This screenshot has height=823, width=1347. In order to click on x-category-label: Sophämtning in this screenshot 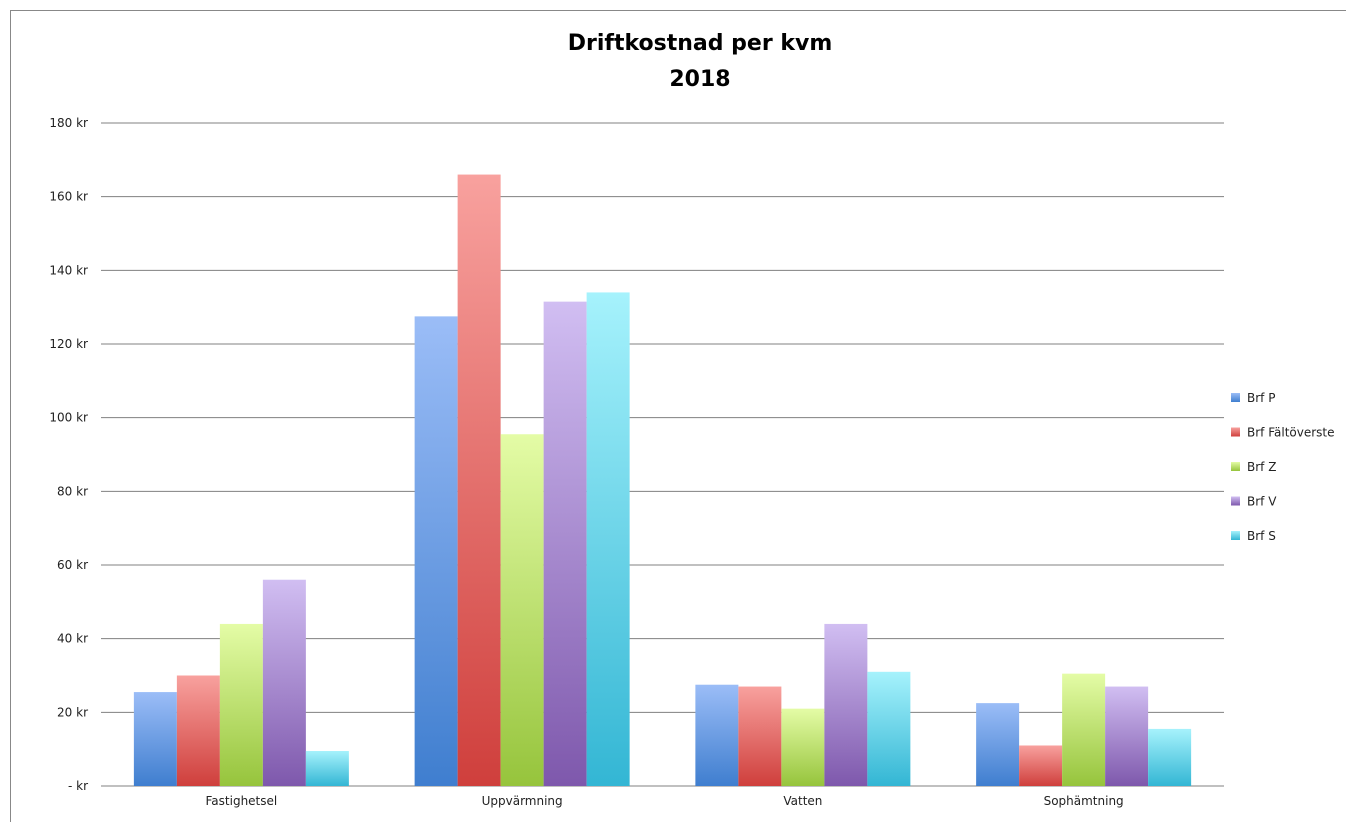, I will do `click(1084, 801)`.